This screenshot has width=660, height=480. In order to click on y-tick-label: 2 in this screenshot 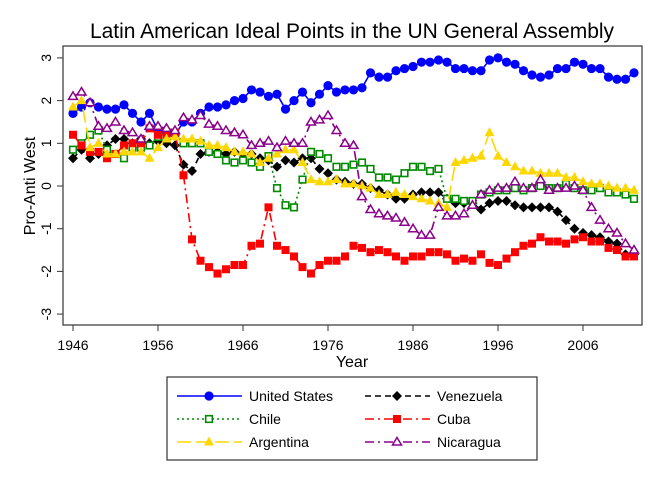, I will do `click(46, 100)`.